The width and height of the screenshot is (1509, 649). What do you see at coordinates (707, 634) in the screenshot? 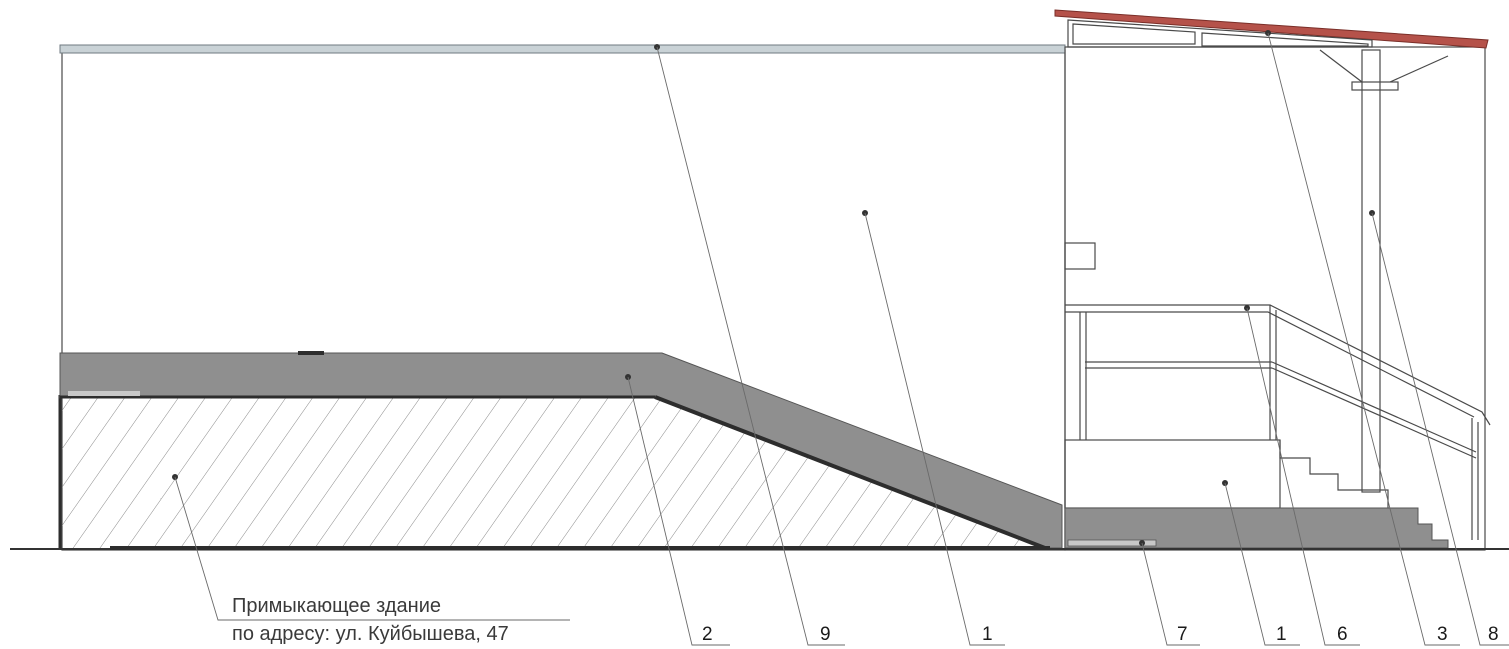
I see `label-2: 2` at bounding box center [707, 634].